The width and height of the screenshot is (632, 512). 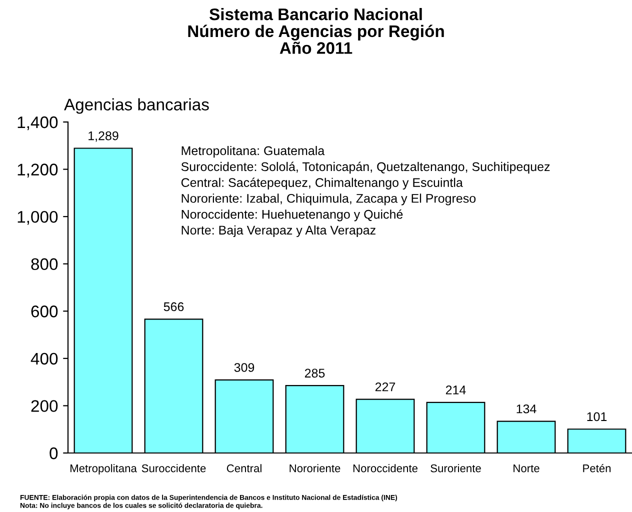 What do you see at coordinates (174, 468) in the screenshot?
I see `x-tick-label: Suroccidente` at bounding box center [174, 468].